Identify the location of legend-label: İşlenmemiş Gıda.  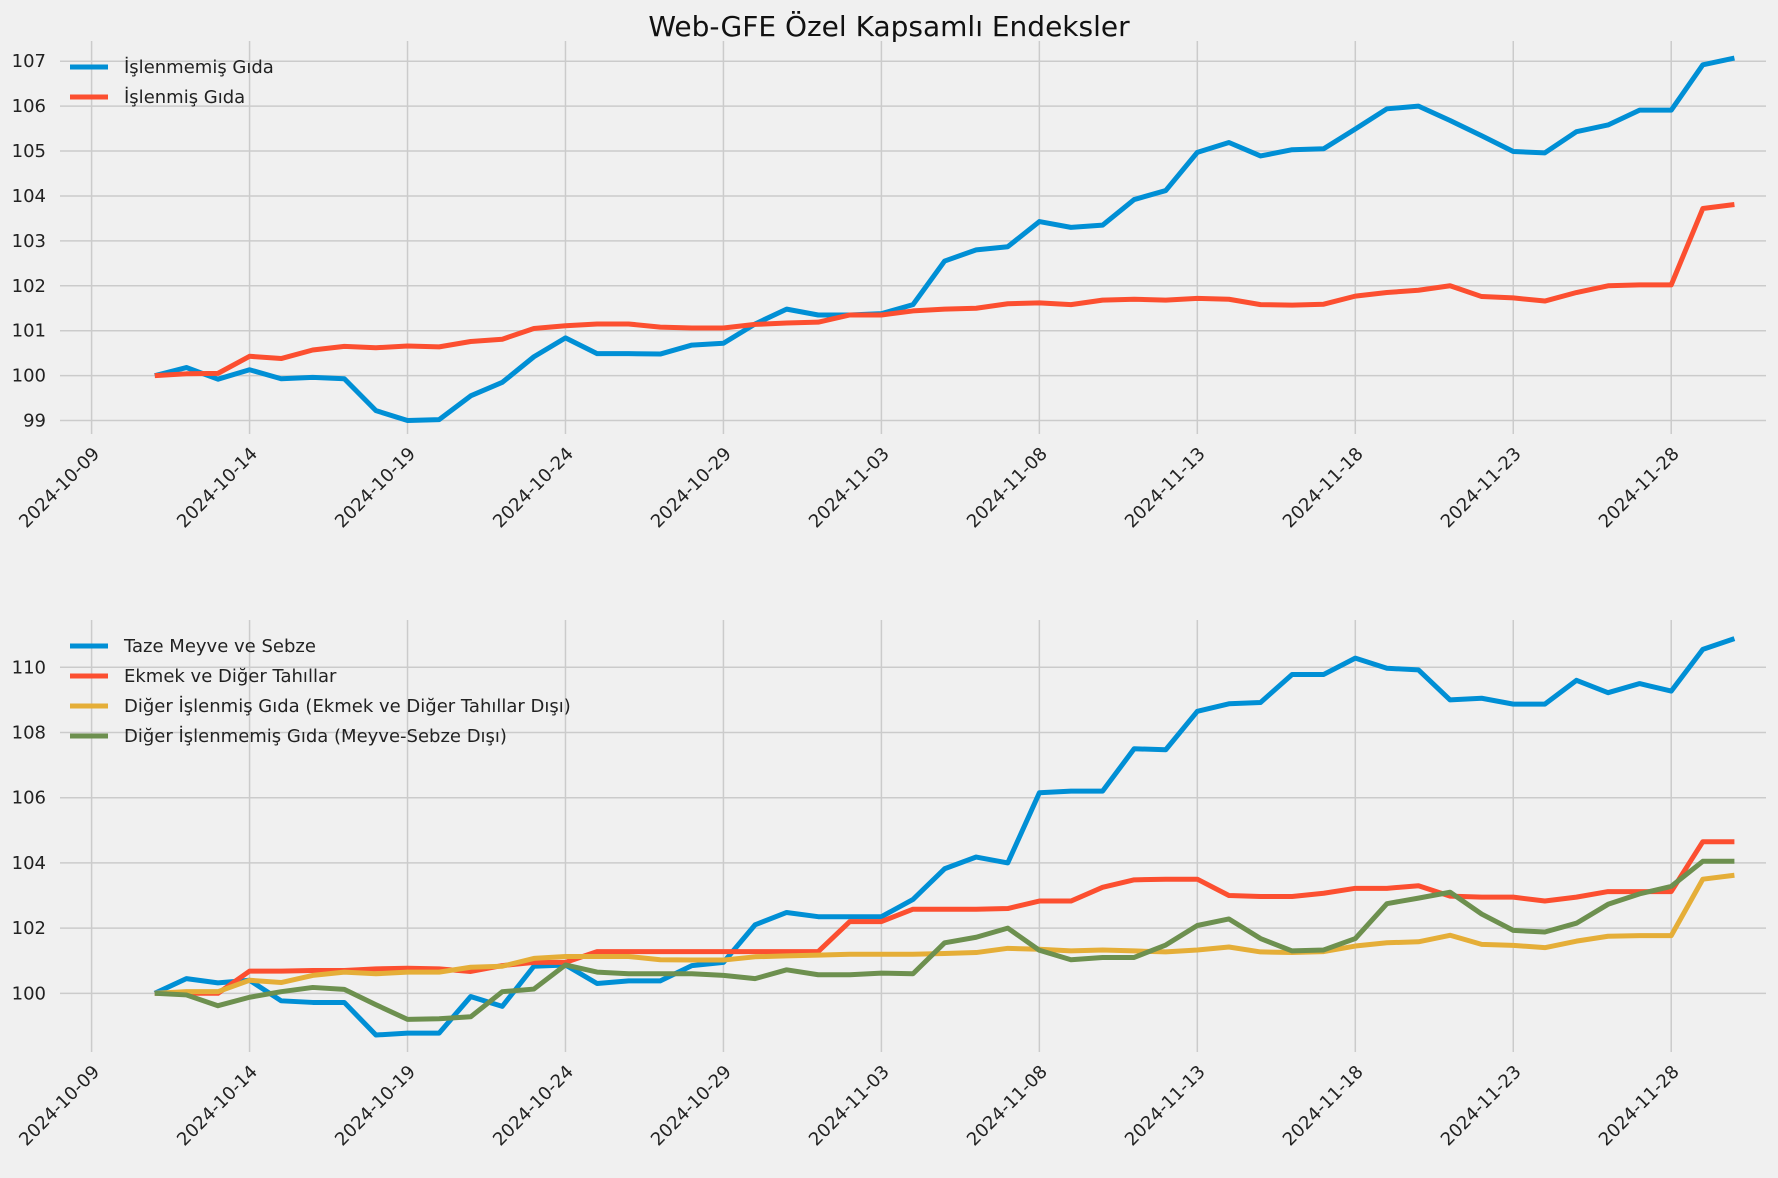
(199, 67).